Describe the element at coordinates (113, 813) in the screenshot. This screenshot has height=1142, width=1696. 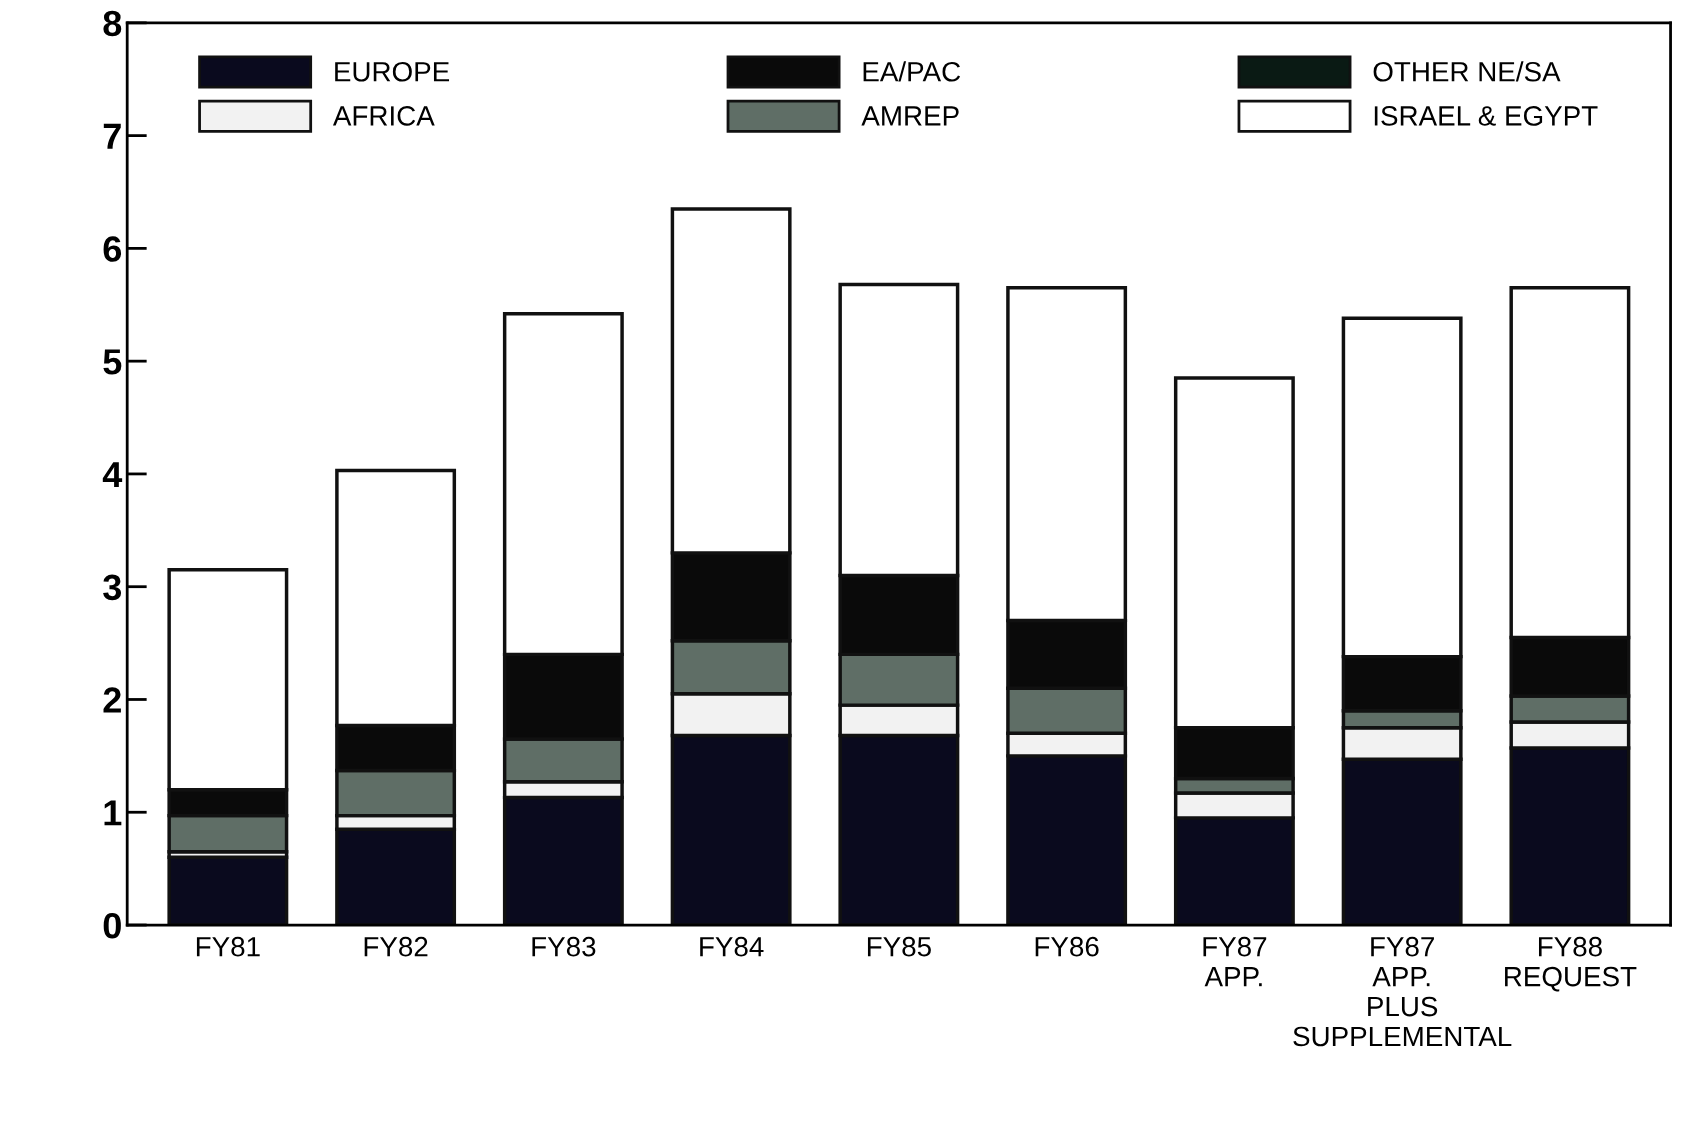
I see `y-tick-label: 1` at that location.